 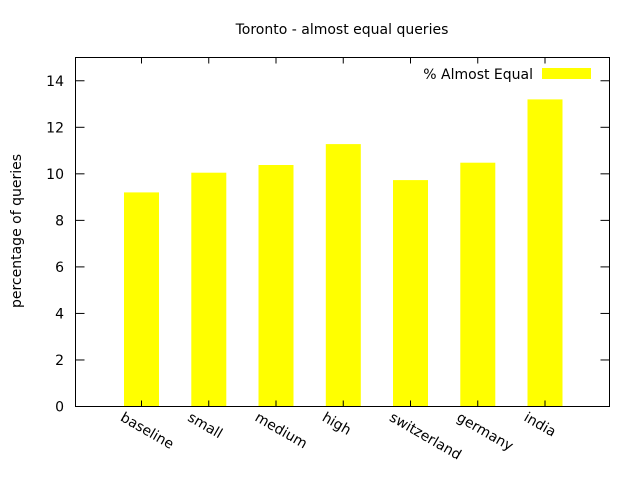 I want to click on y-axis-label: percentage of queries, so click(x=17, y=231).